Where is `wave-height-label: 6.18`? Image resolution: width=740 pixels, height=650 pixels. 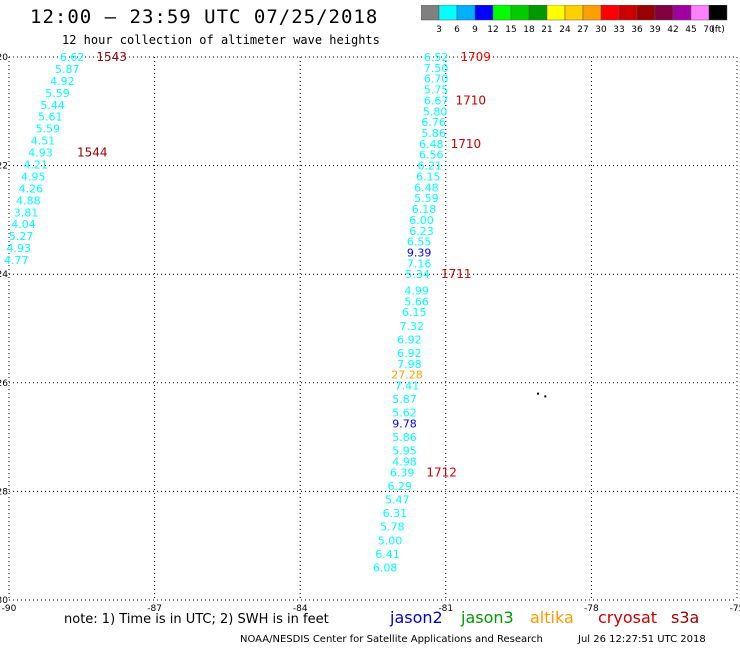
wave-height-label: 6.18 is located at coordinates (424, 209).